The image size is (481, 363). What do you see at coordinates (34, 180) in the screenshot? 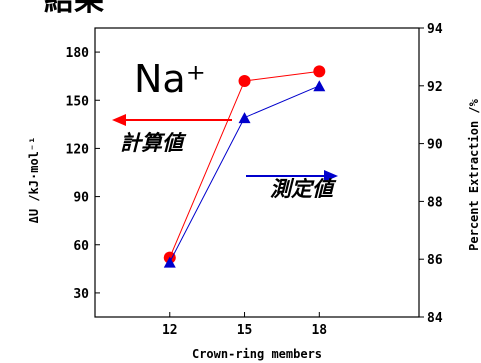
I see `y-left-axis-title: ΔU /kJ·mol⁻¹` at bounding box center [34, 180].